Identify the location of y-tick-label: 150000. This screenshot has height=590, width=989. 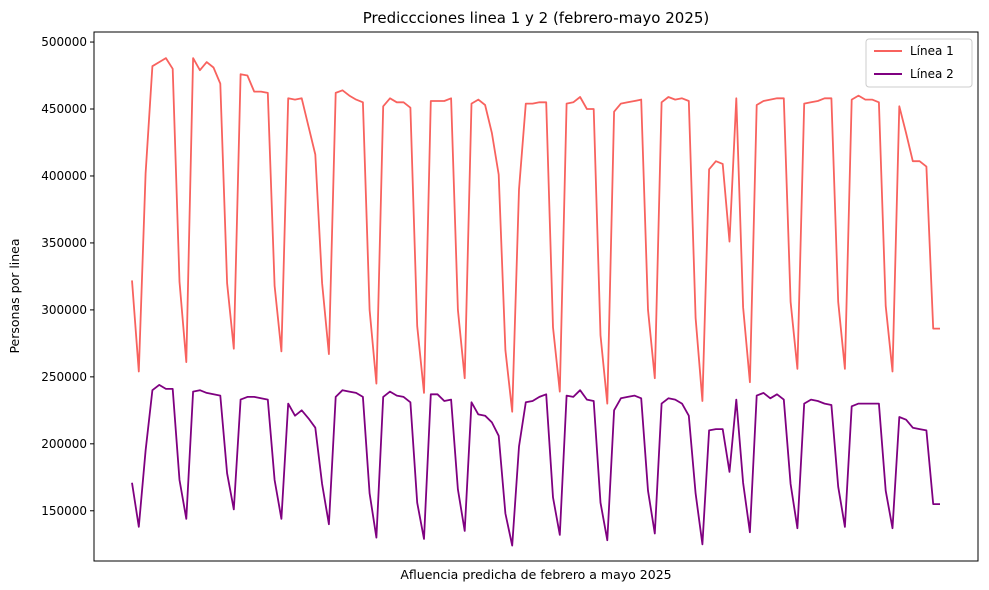
(64, 511).